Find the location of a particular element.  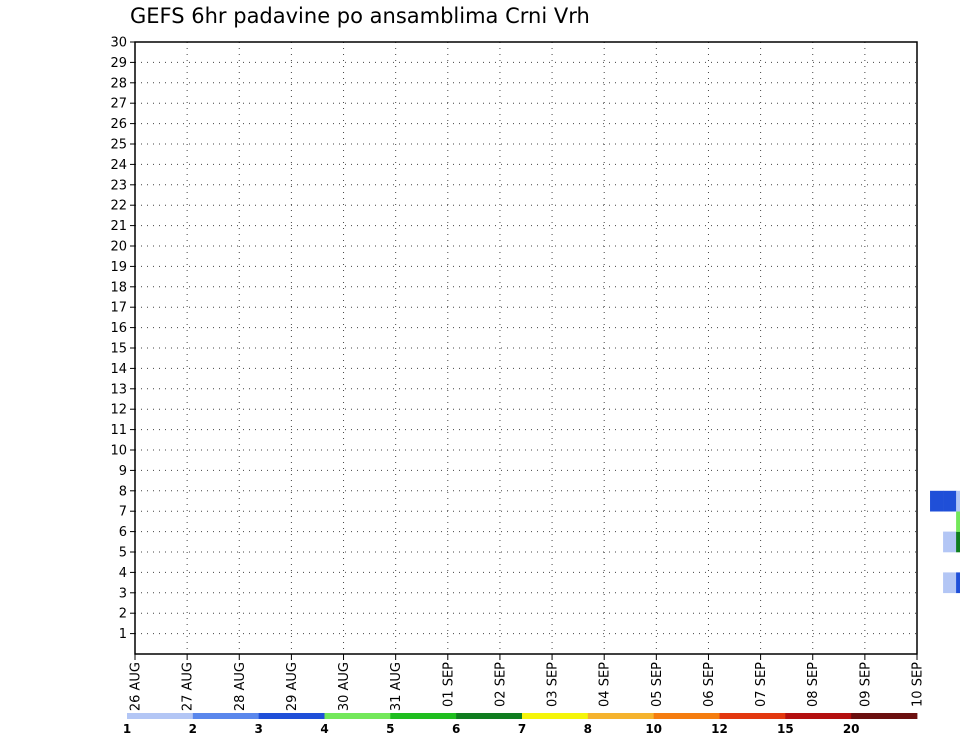

colorbar-label: 1 is located at coordinates (127, 729).